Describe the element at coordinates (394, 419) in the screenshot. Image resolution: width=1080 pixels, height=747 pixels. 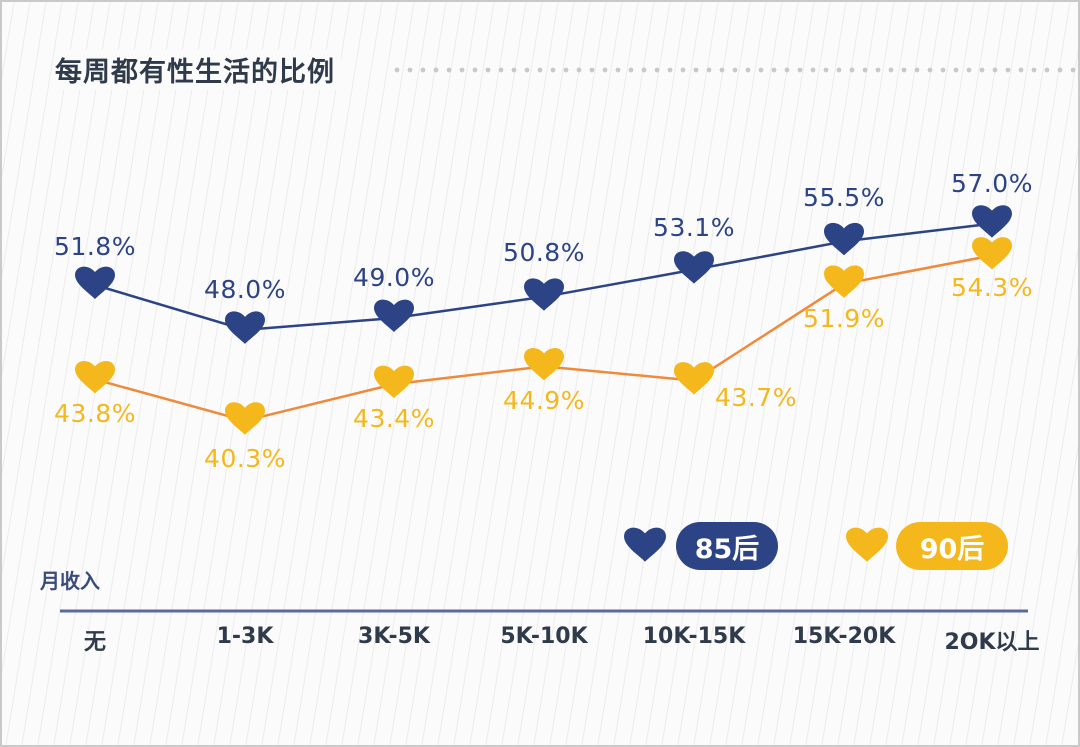
I see `data-label-1-2: 43.4%` at that location.